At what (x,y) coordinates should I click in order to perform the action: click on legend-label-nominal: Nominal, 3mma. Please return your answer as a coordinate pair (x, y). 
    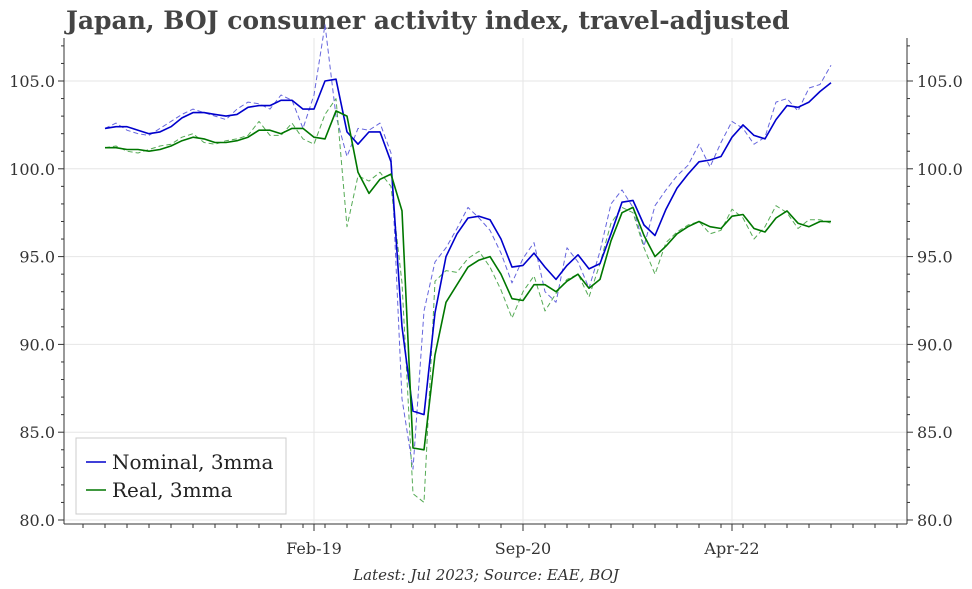
    Looking at the image, I should click on (192, 462).